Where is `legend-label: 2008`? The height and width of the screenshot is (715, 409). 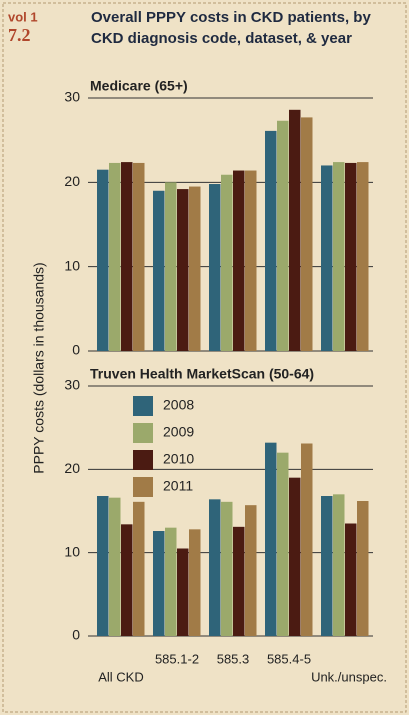 legend-label: 2008 is located at coordinates (178, 405).